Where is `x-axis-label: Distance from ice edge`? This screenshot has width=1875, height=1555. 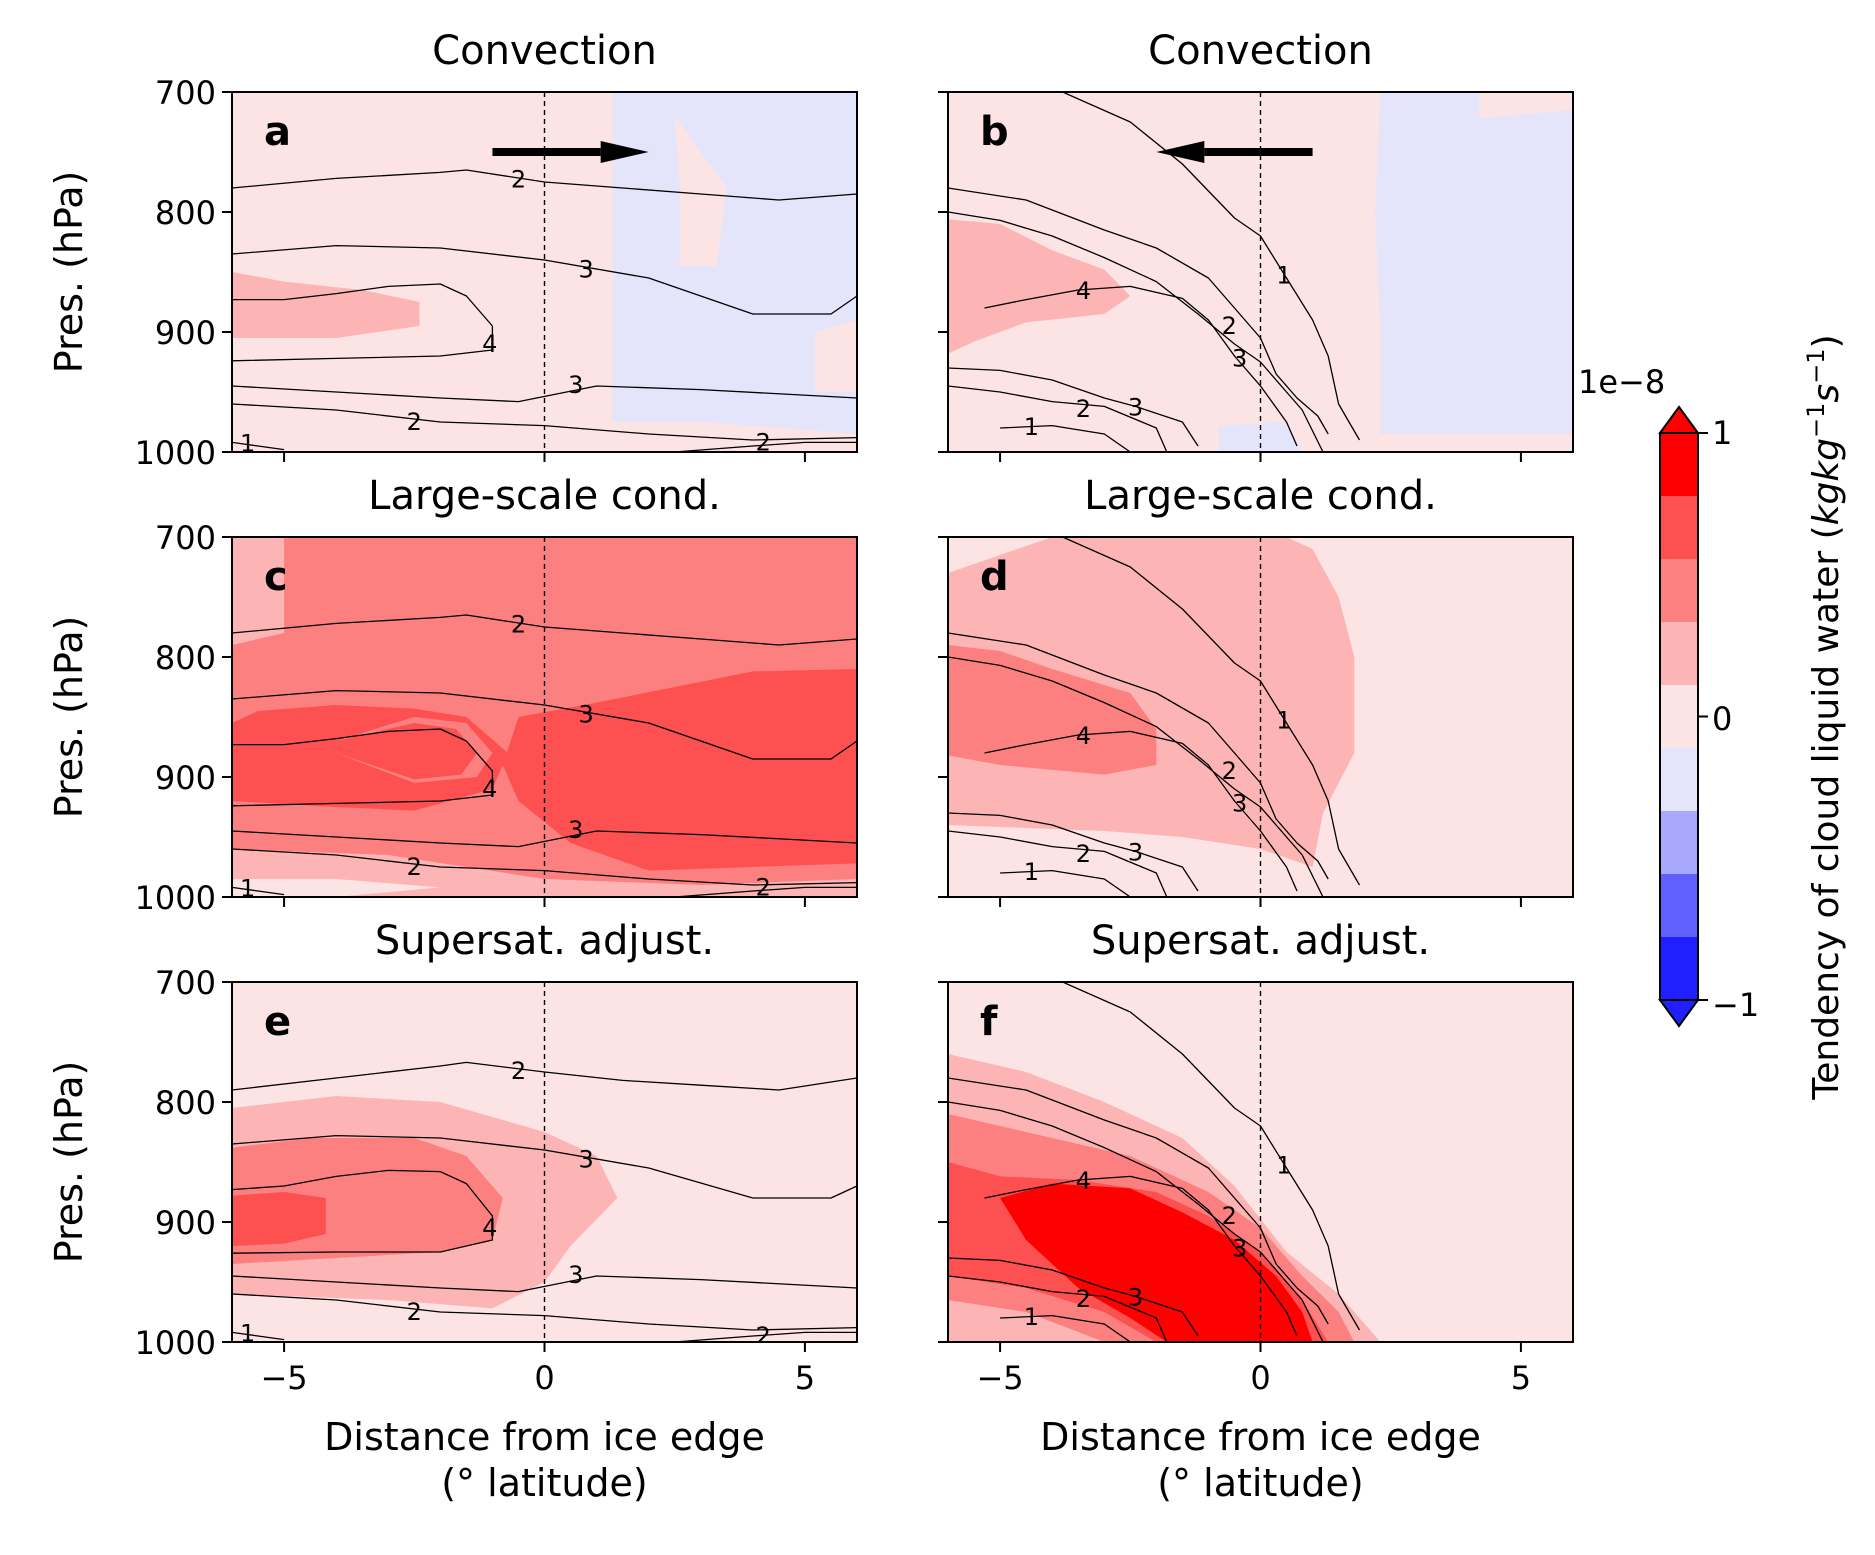
x-axis-label: Distance from ice edge is located at coordinates (544, 1437).